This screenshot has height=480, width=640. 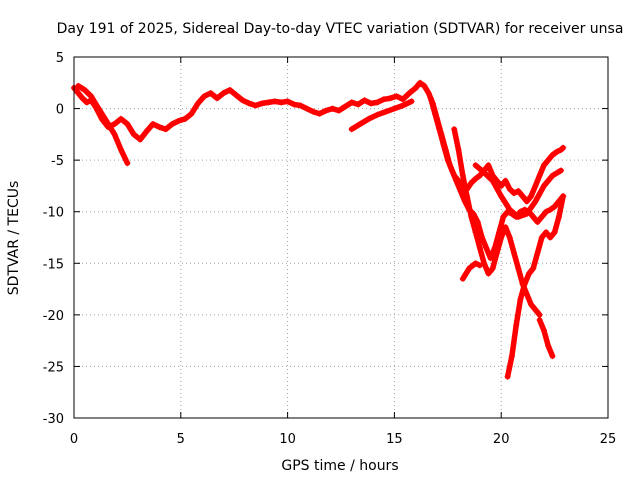 What do you see at coordinates (53, 264) in the screenshot?
I see `y-tick-label: -15` at bounding box center [53, 264].